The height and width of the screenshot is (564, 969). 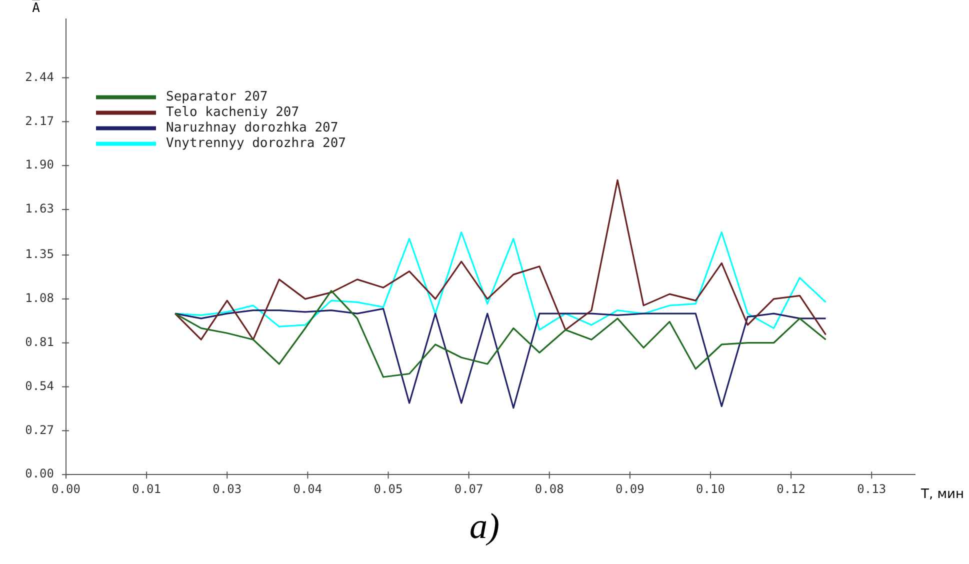 I want to click on y-tick-label: 0.81, so click(x=39, y=341).